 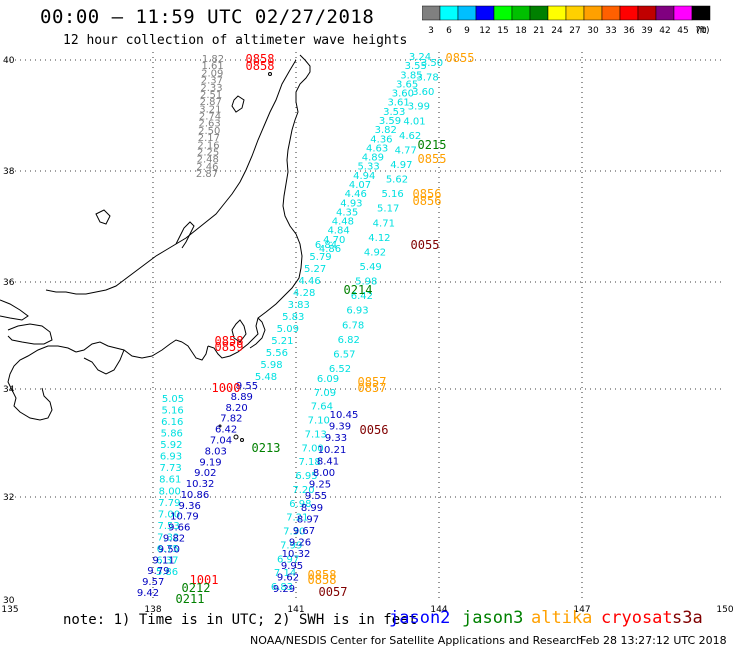 I want to click on wave-height-value: 10.32, so click(x=296, y=554).